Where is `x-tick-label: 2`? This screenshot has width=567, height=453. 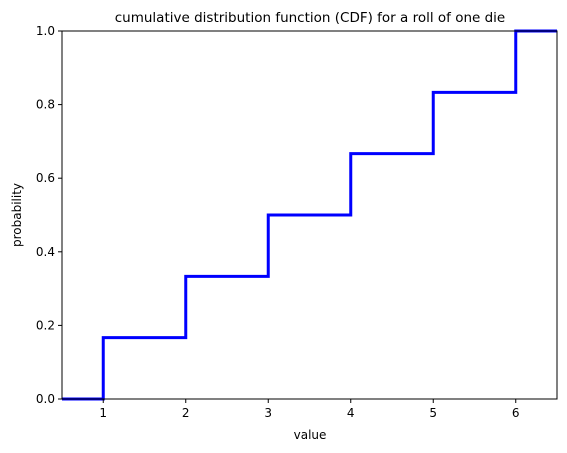 x-tick-label: 2 is located at coordinates (186, 413).